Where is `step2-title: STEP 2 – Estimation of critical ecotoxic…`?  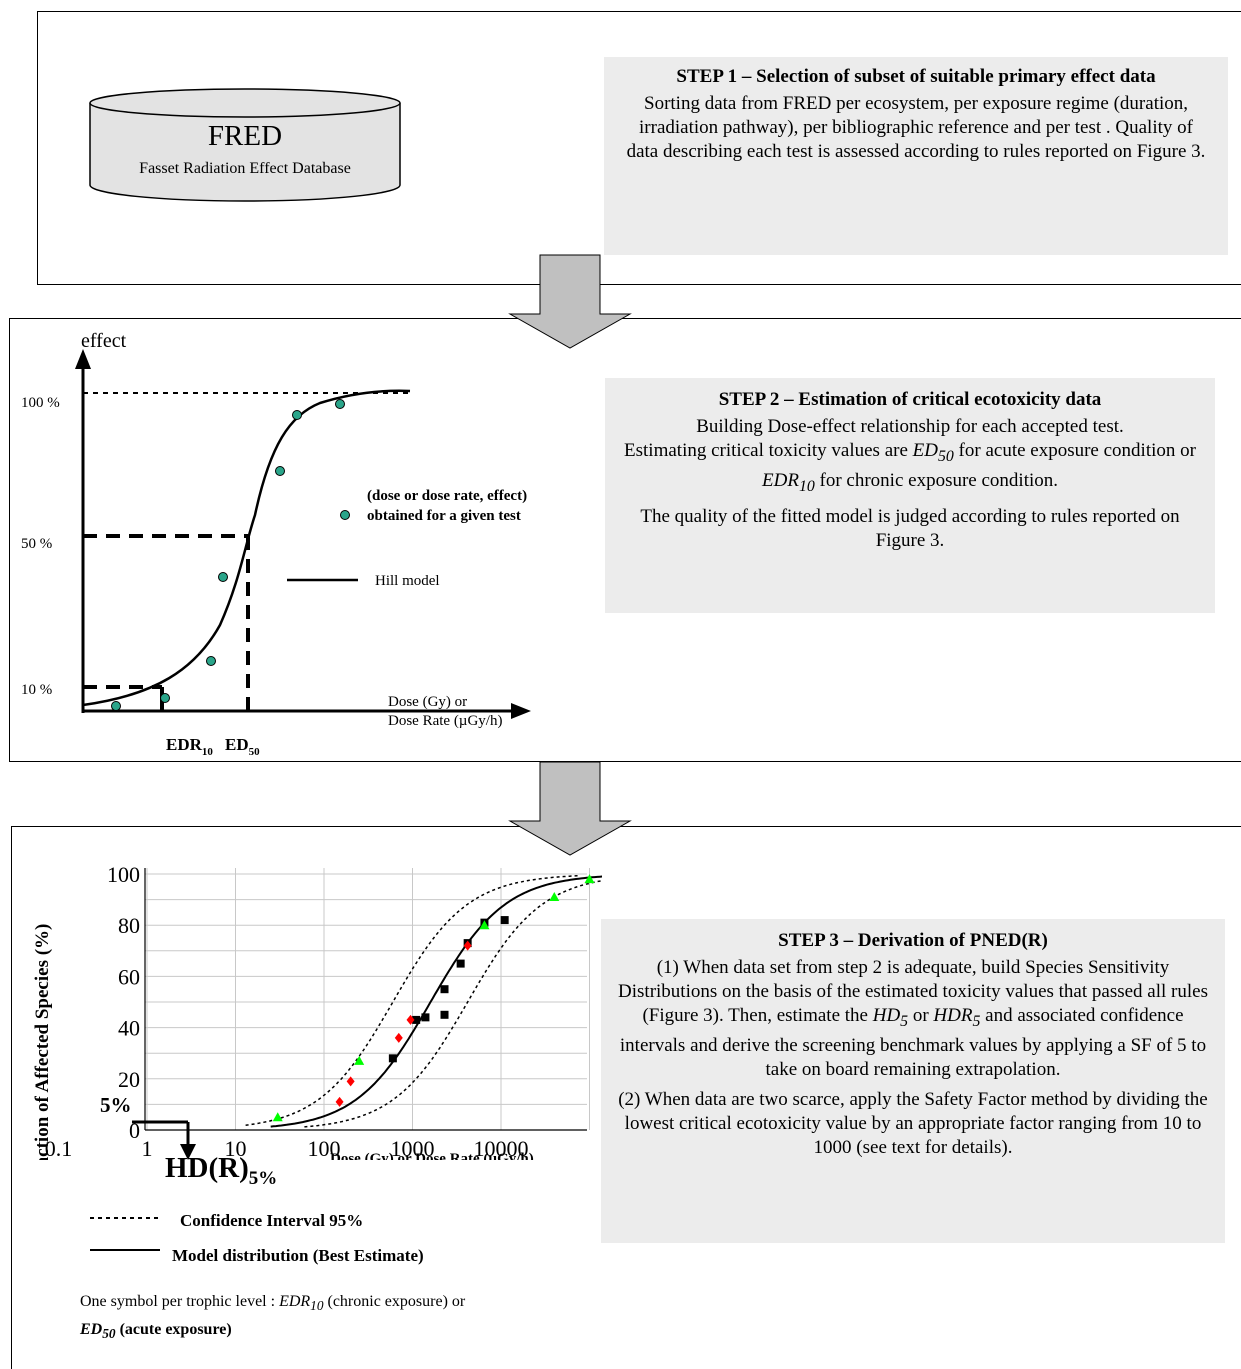
step2-title: STEP 2 – Estimation of critical ecotoxic… is located at coordinates (910, 399).